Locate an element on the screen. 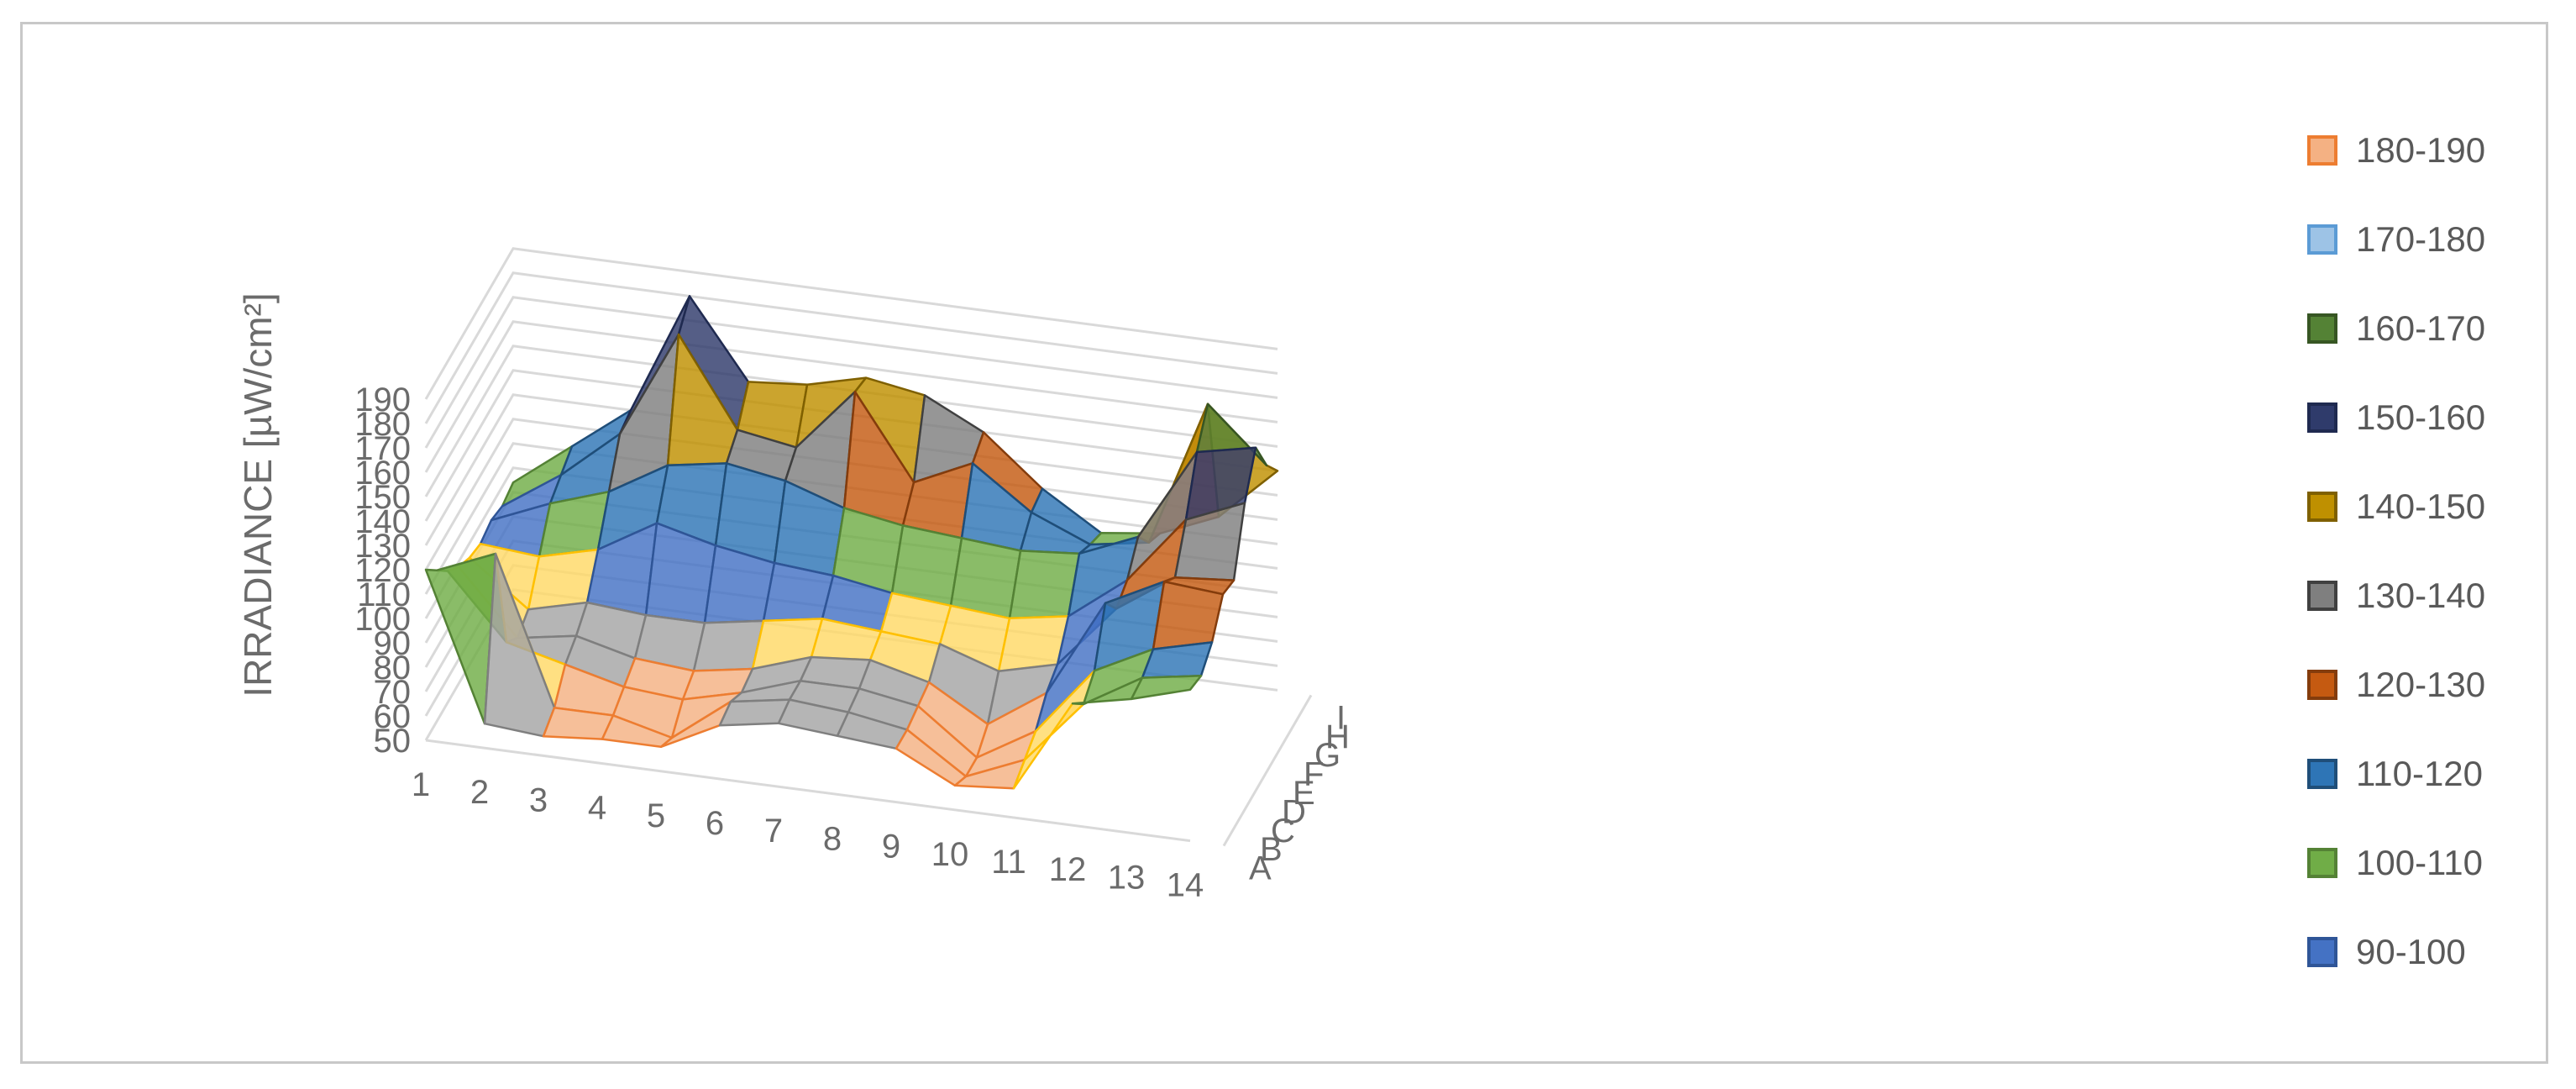 This screenshot has height=1089, width=2576. legend-item: 90-100 is located at coordinates (2386, 952).